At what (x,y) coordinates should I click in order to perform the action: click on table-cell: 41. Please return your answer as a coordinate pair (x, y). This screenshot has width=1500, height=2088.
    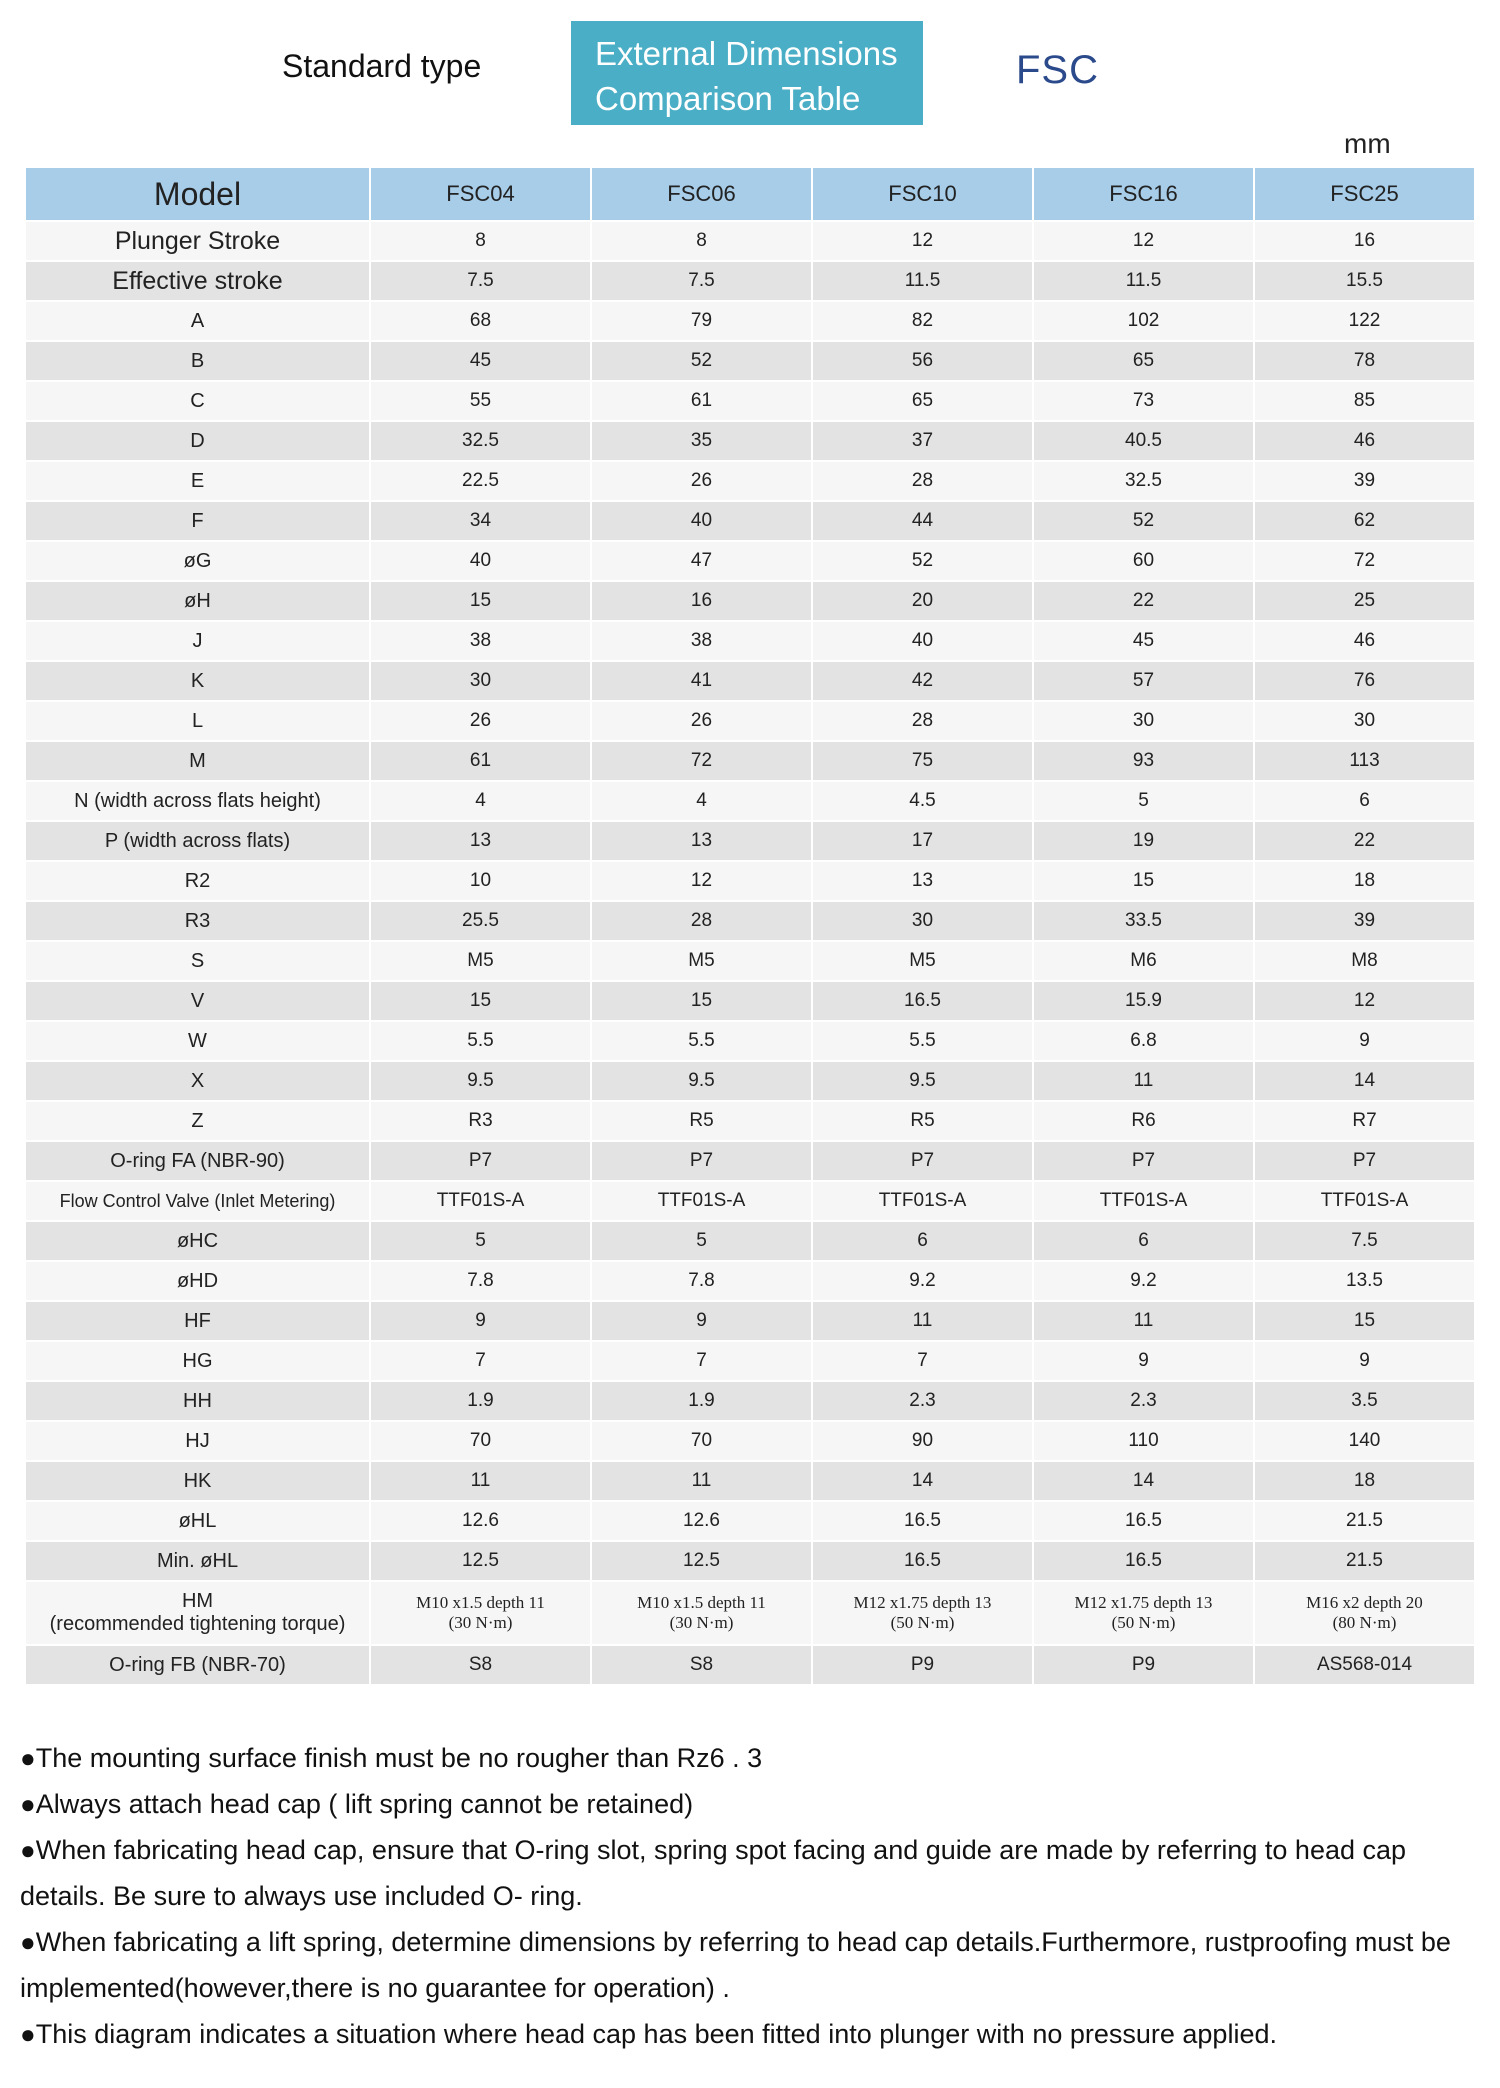
    Looking at the image, I should click on (702, 680).